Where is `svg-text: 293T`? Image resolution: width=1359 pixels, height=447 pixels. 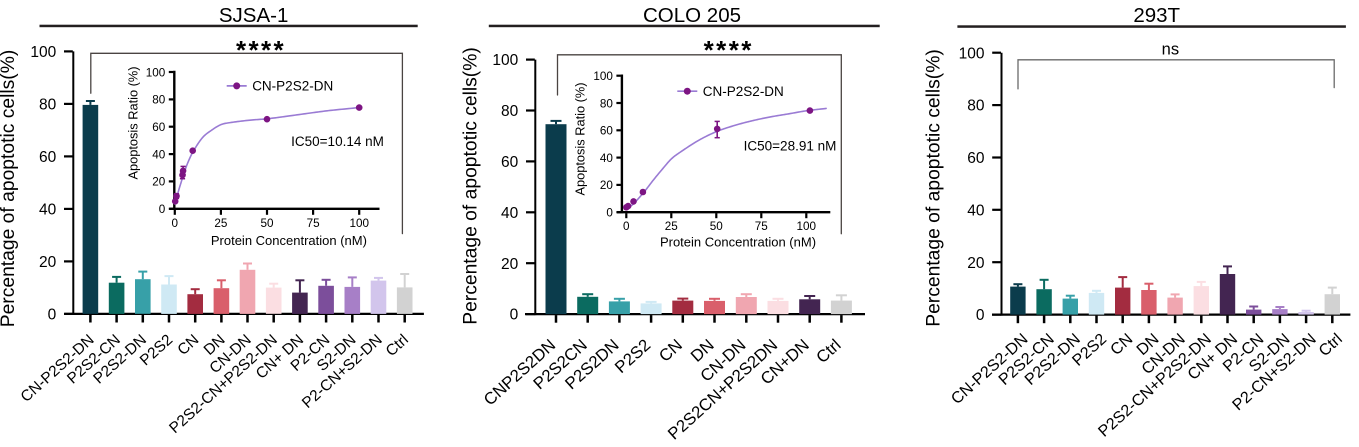
svg-text: 293T is located at coordinates (1156, 15).